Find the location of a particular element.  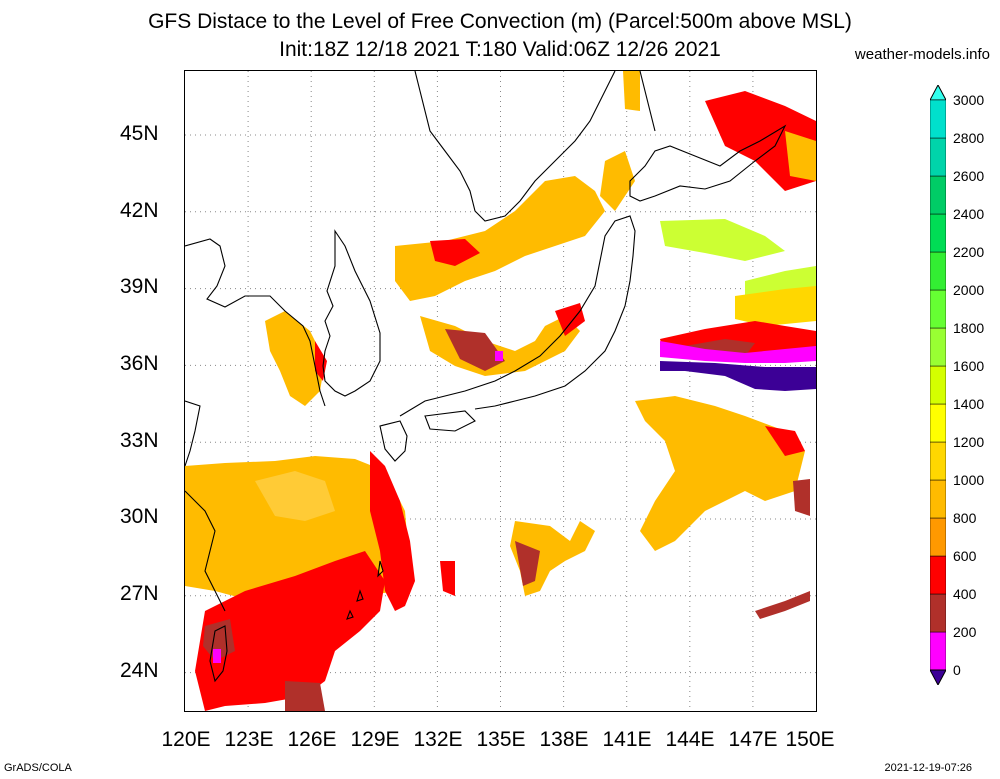

lon-label-141e: 141E is located at coordinates (627, 739).